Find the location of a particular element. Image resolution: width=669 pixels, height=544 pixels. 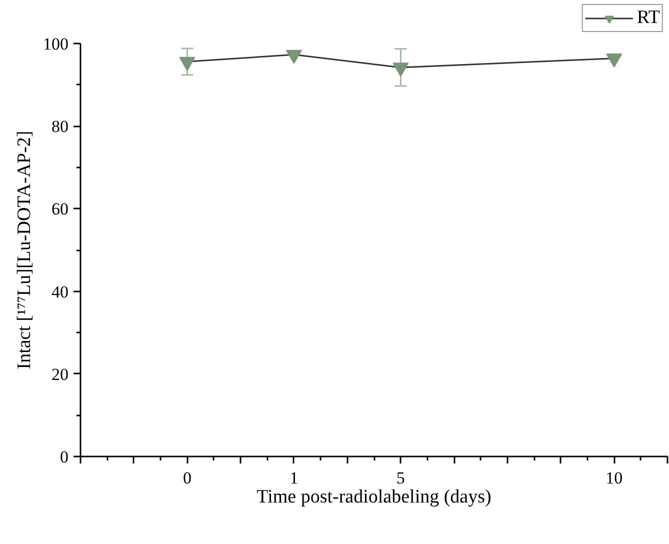

y-tick-label: 60 is located at coordinates (60, 209).